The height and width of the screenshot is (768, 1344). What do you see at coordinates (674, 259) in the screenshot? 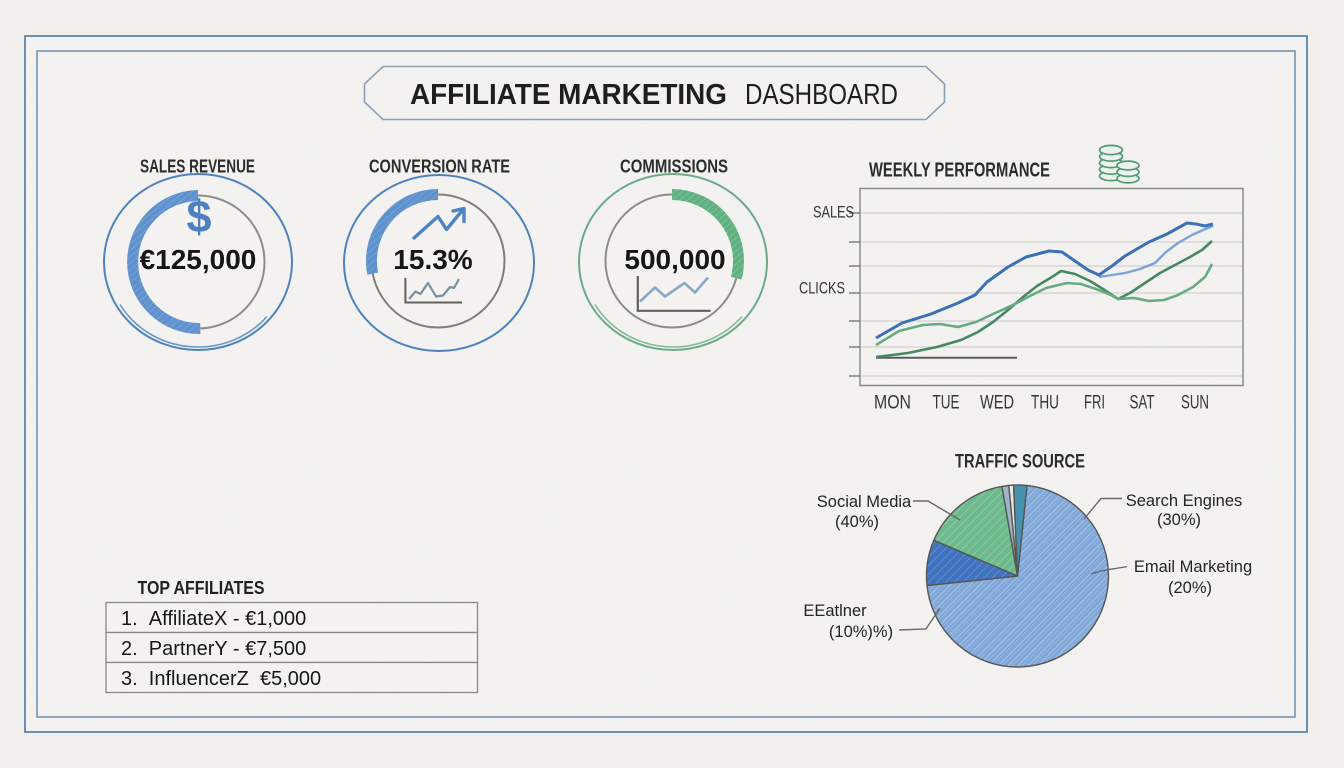
I see `svg-text: 500,000` at bounding box center [674, 259].